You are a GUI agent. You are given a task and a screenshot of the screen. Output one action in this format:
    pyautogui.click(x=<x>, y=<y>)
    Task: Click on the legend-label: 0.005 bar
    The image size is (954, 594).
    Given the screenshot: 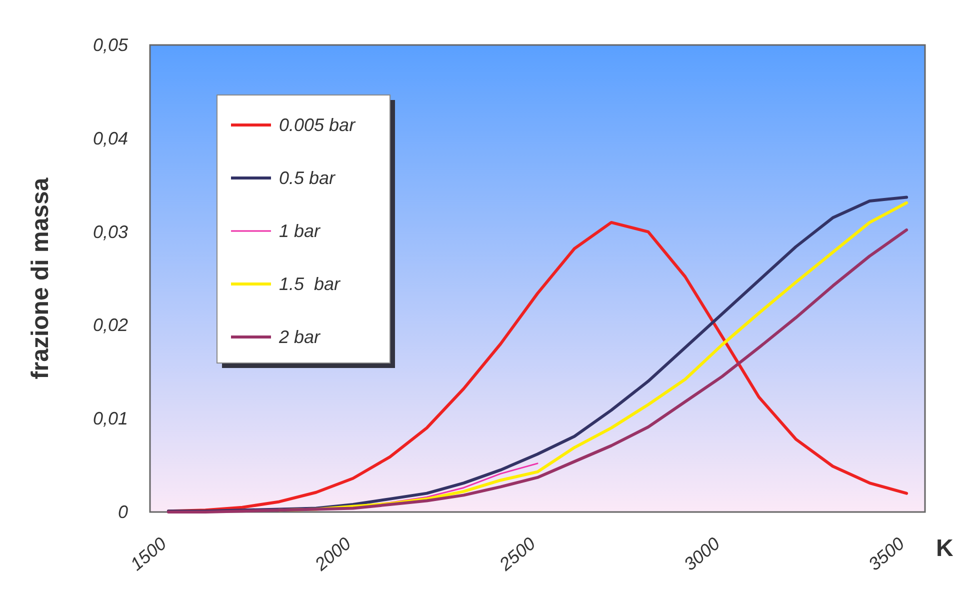 What is the action you would take?
    pyautogui.click(x=317, y=125)
    